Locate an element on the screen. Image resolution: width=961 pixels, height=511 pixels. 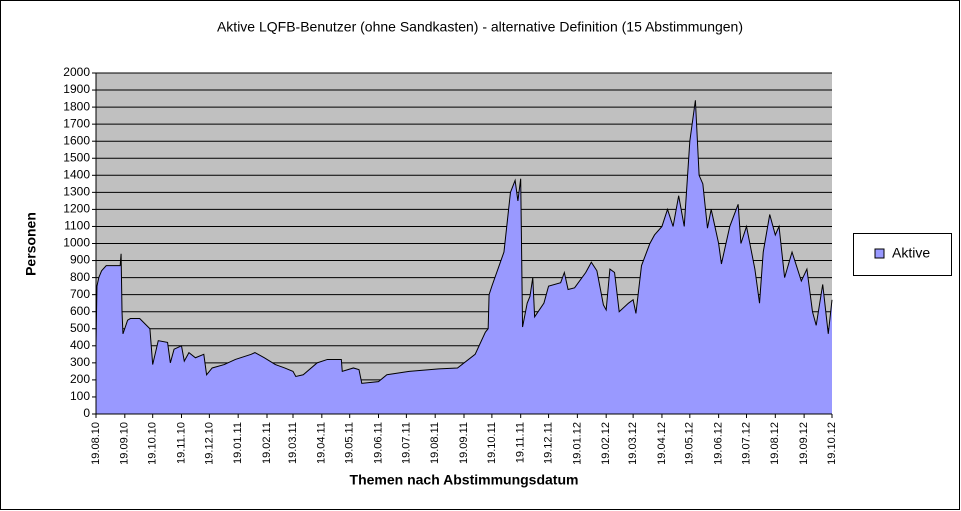
y-tick-label: 1900 is located at coordinates (76, 89).